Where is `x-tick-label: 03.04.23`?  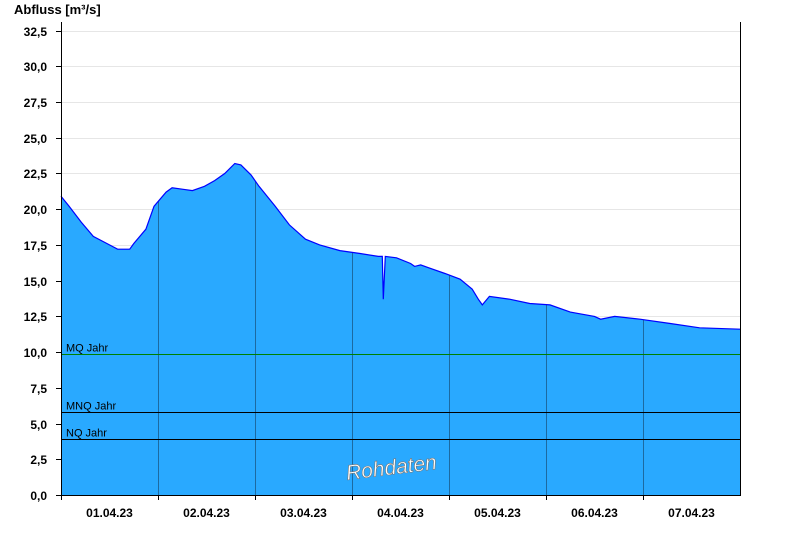
x-tick-label: 03.04.23 is located at coordinates (303, 513).